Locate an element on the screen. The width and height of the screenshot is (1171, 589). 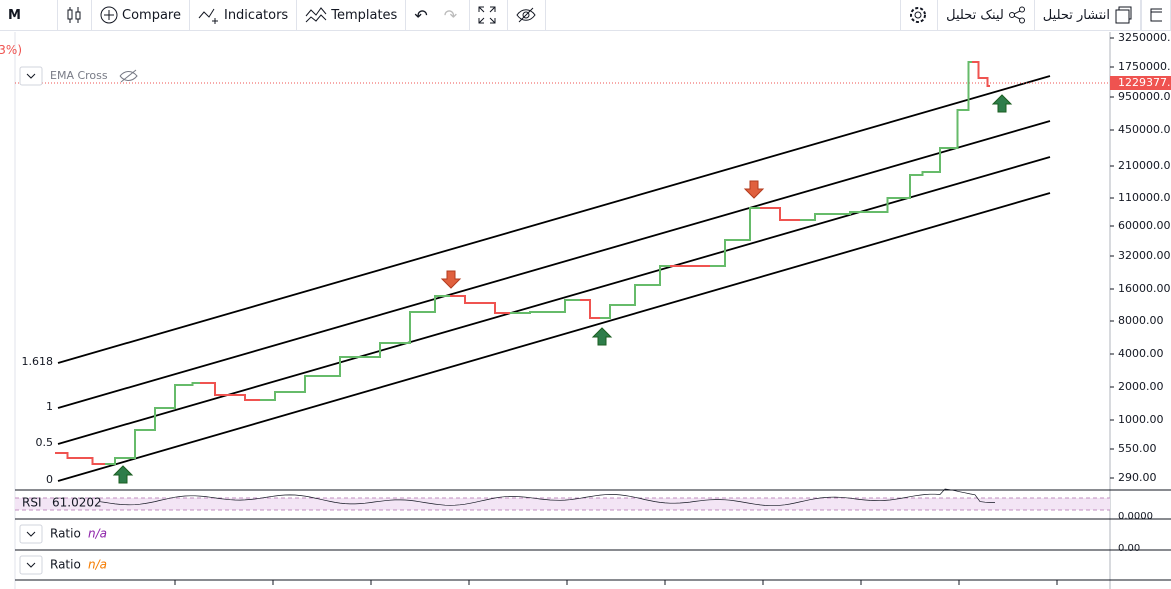
price-label: 2000.00 is located at coordinates (1141, 386).